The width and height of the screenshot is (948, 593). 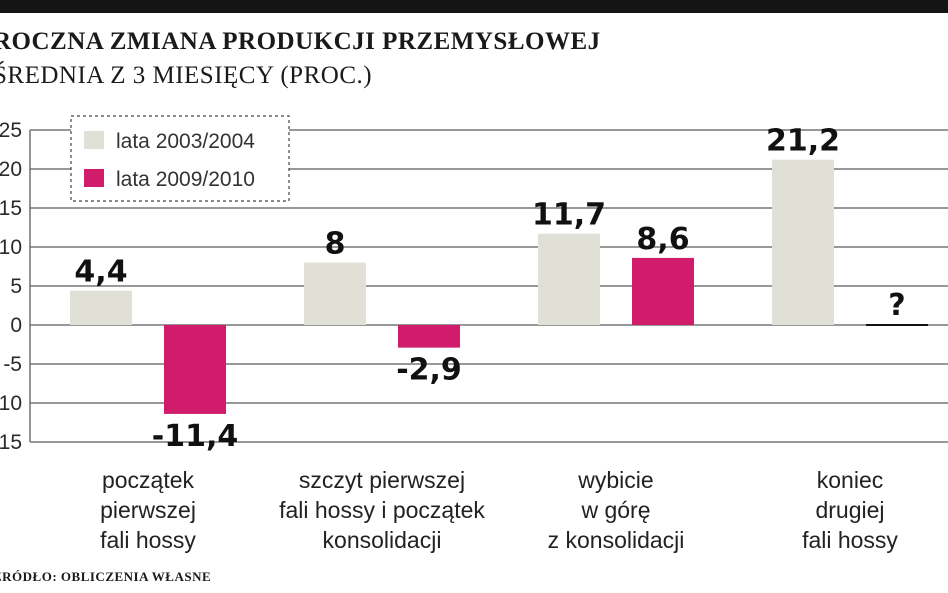 What do you see at coordinates (11, 247) in the screenshot?
I see `y-tick-label: 10` at bounding box center [11, 247].